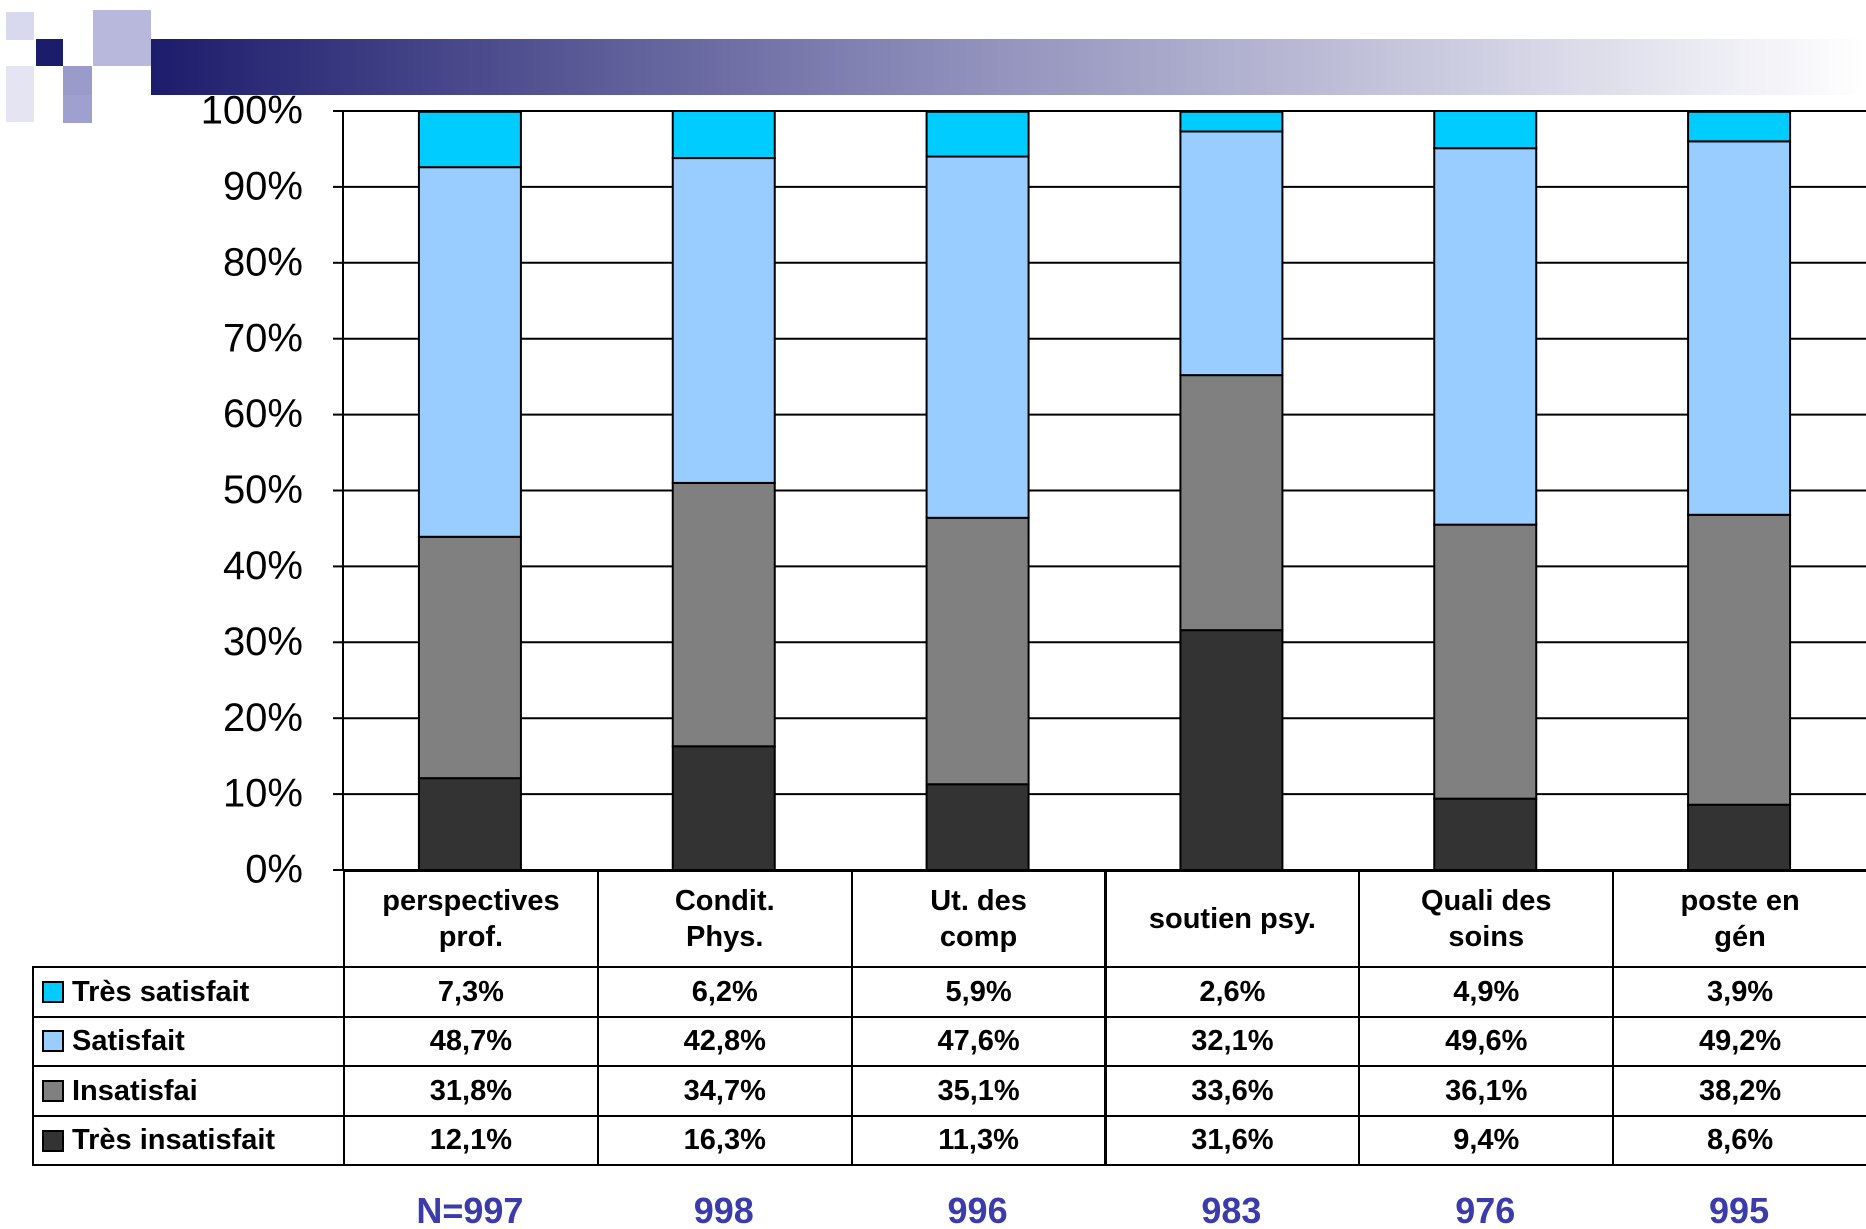  I want to click on data-label: 31,8%, so click(471, 1091).